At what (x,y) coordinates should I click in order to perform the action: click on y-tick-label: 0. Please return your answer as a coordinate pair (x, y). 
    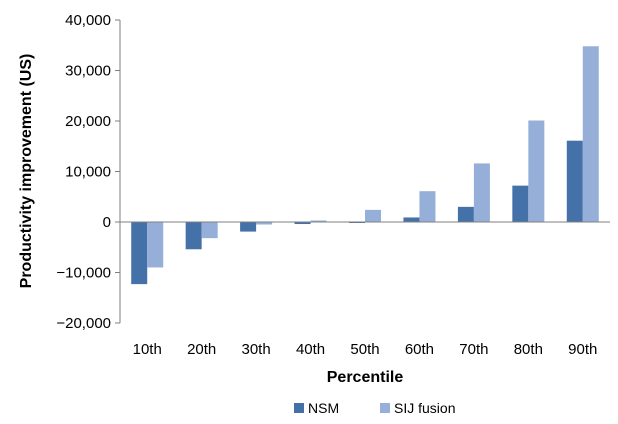
    Looking at the image, I should click on (107, 222).